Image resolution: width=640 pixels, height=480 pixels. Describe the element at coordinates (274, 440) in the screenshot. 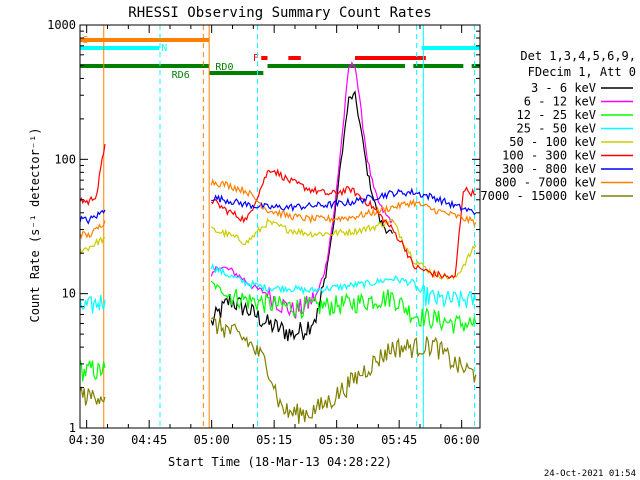

I see `x-tick-label: 05:15` at that location.